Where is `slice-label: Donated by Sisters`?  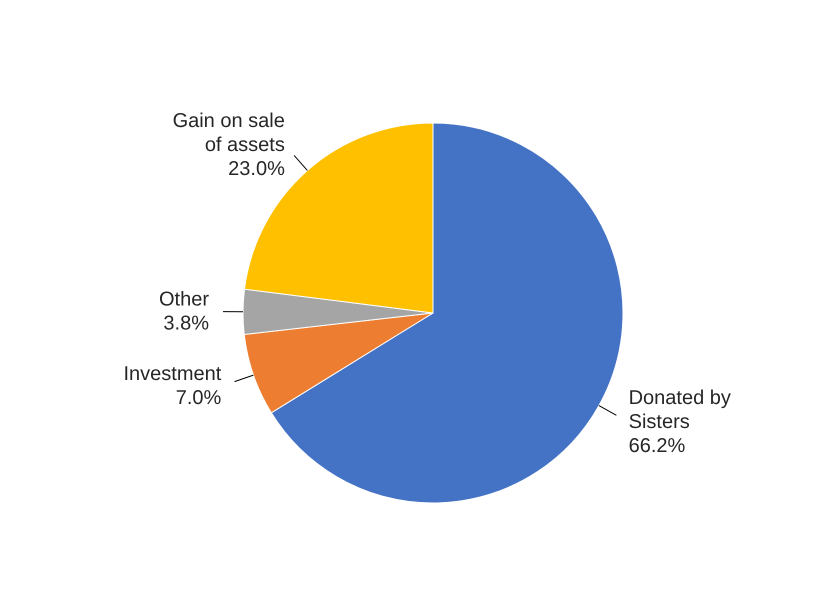 slice-label: Donated by Sisters is located at coordinates (679, 410).